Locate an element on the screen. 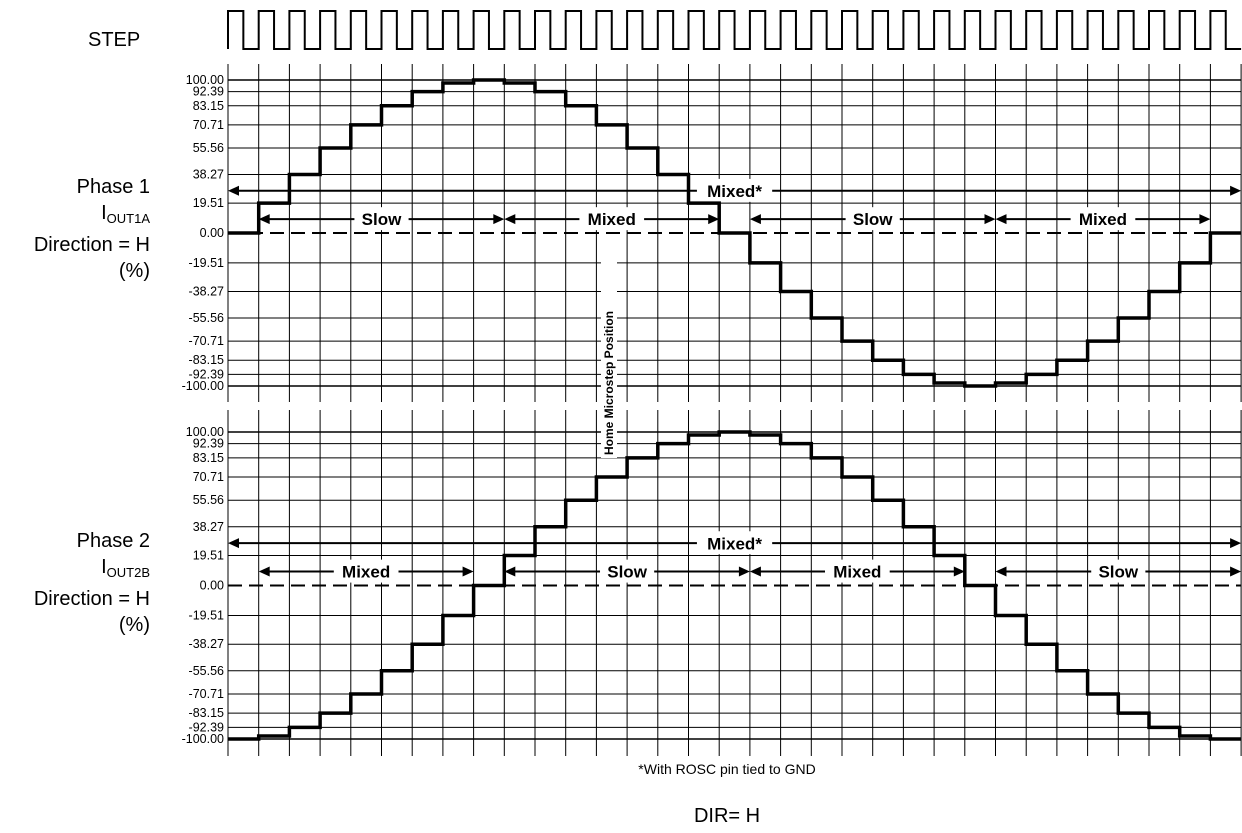  phase2-ytick-label: -92.39 is located at coordinates (206, 727).